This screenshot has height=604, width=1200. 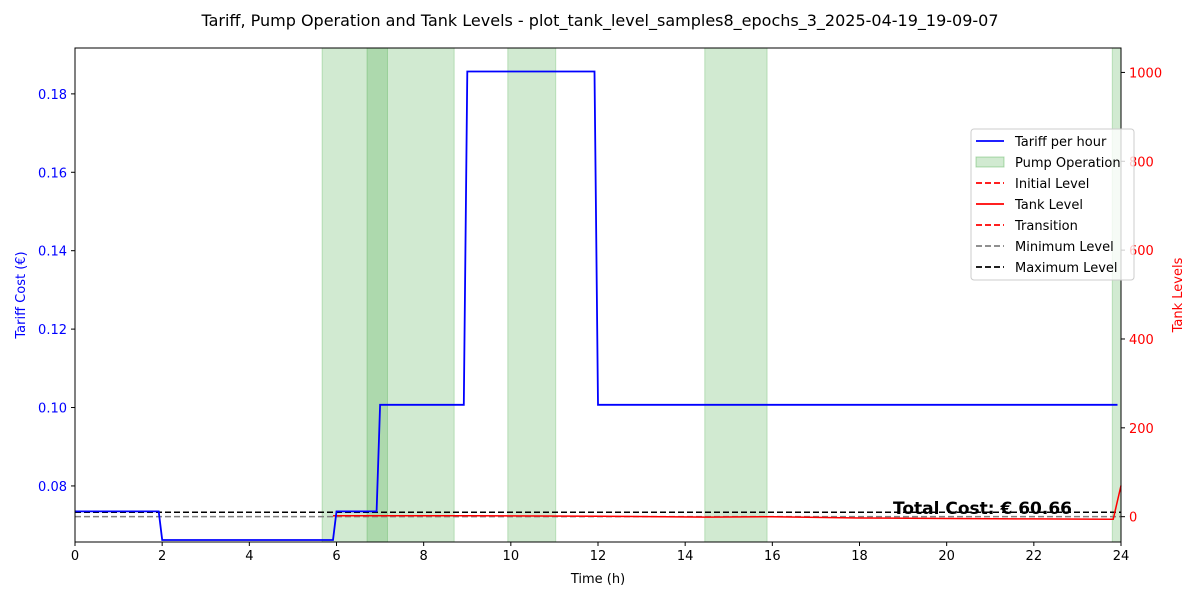 What do you see at coordinates (21, 295) in the screenshot?
I see `left-y-axis-label: Tariff Cost (€)` at bounding box center [21, 295].